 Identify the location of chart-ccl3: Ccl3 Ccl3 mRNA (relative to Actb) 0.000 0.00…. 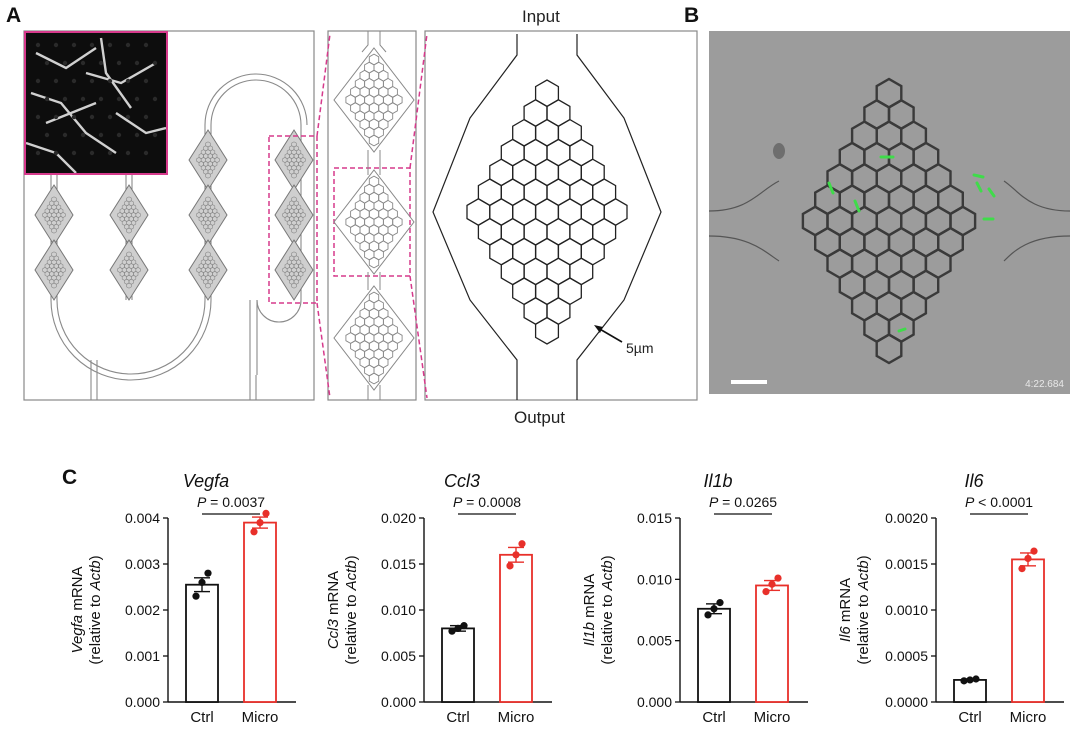
(438, 598).